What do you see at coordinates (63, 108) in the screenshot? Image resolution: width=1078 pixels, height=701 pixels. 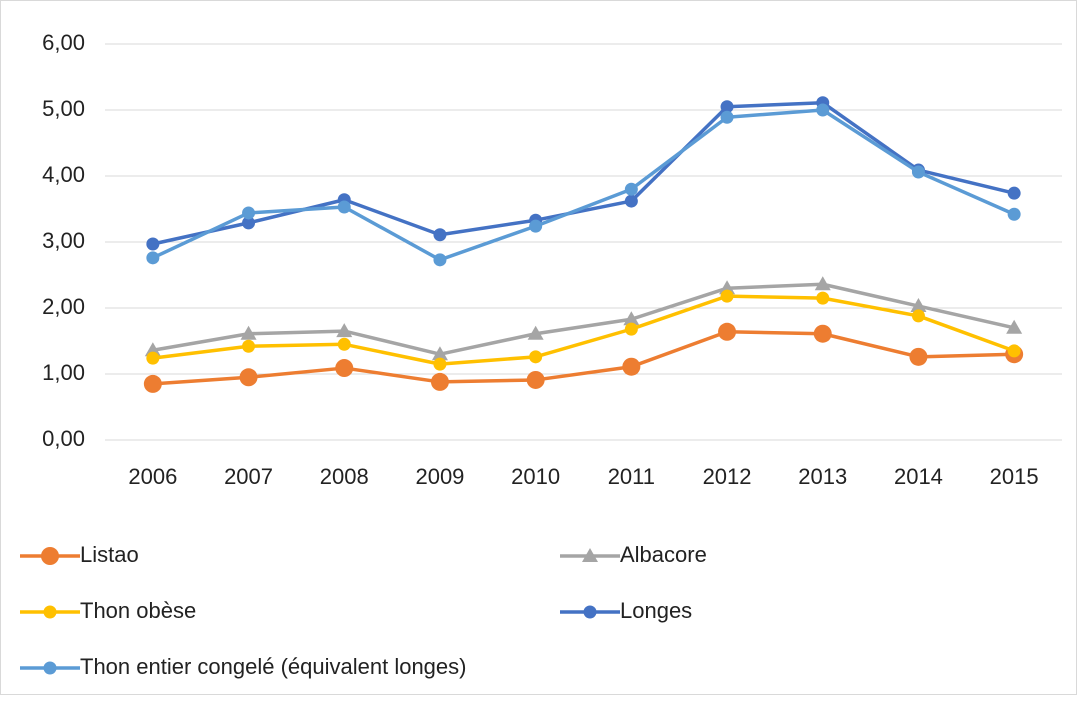 I see `y-tick-label: 5,00` at bounding box center [63, 108].